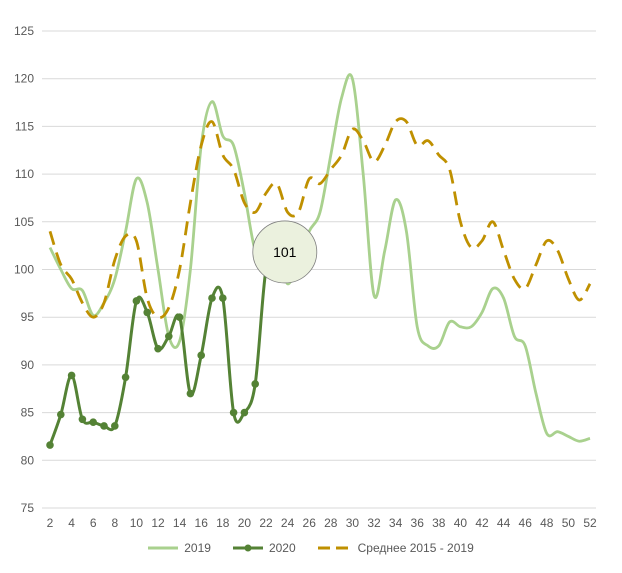  I want to click on x-tick-label: 4, so click(71, 523).